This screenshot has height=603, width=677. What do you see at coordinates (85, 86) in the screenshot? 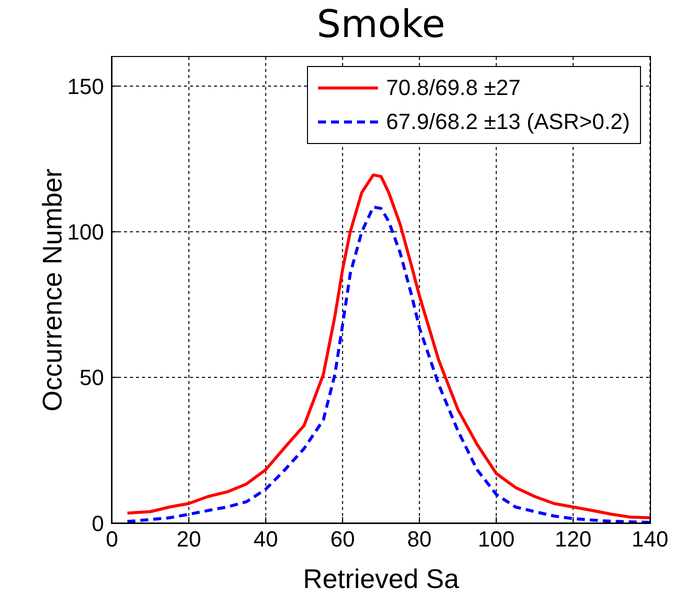
I see `y-tick-label: 150` at bounding box center [85, 86].